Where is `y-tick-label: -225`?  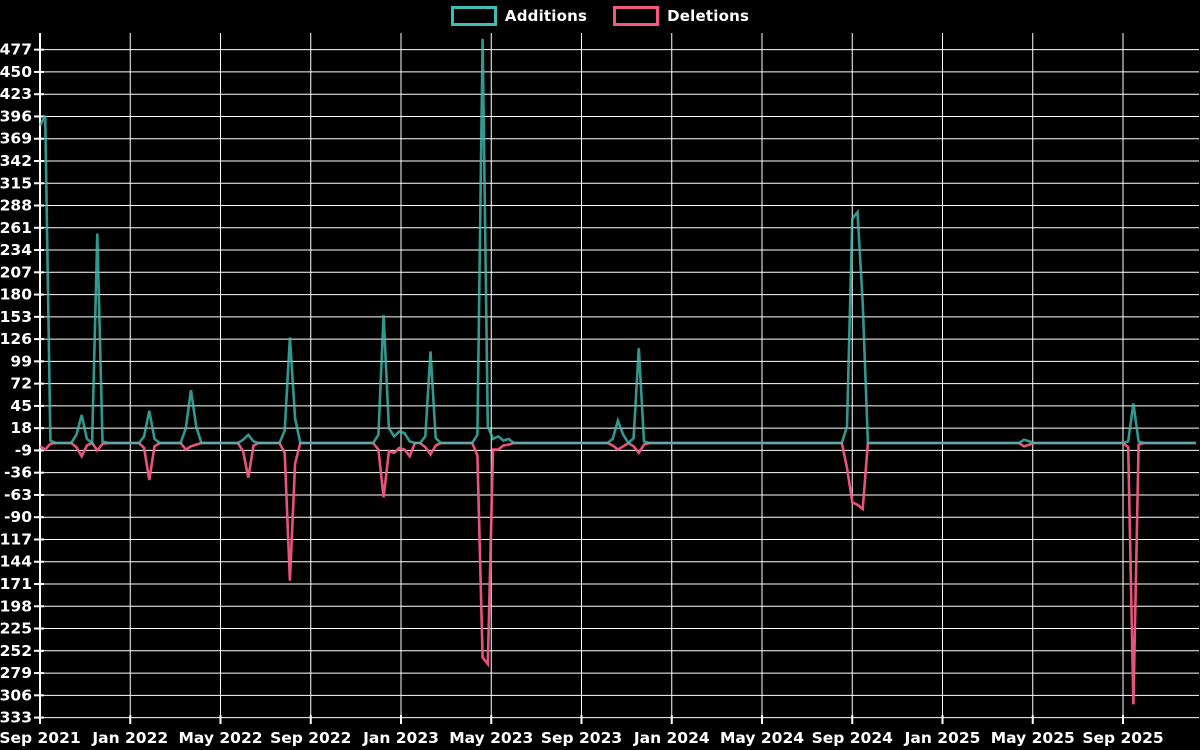
y-tick-label: -225 is located at coordinates (16, 629).